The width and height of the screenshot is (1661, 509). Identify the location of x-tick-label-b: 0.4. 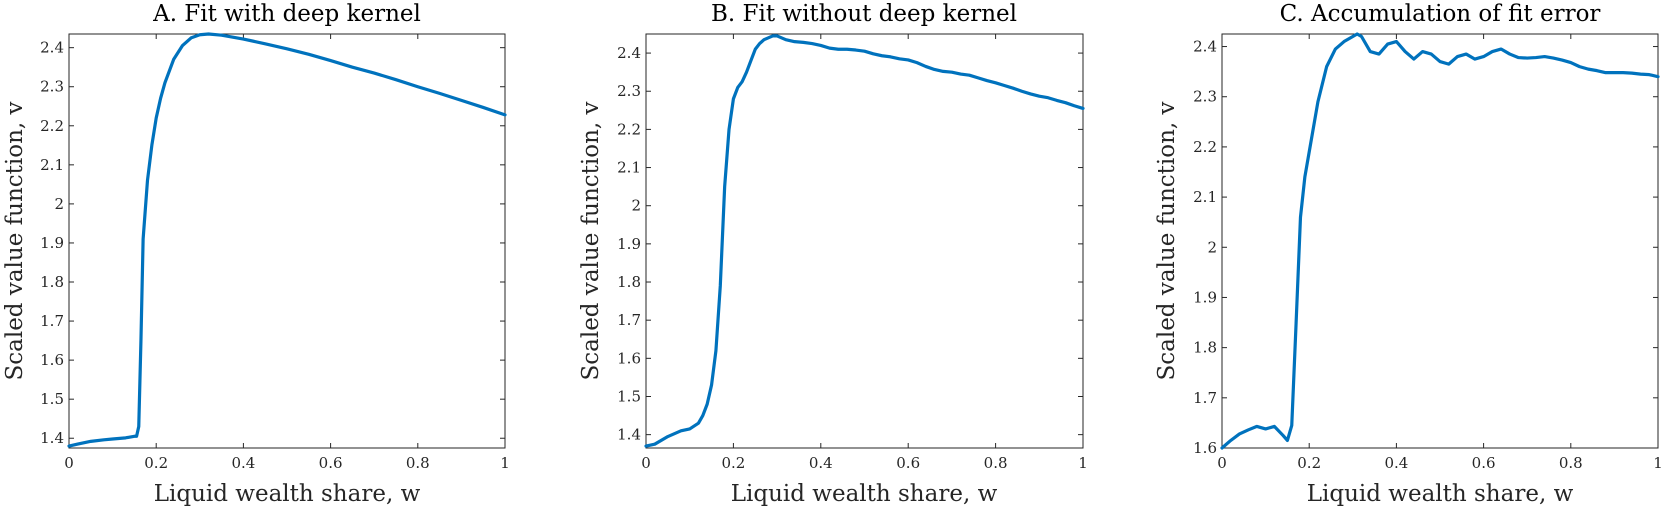
(821, 463).